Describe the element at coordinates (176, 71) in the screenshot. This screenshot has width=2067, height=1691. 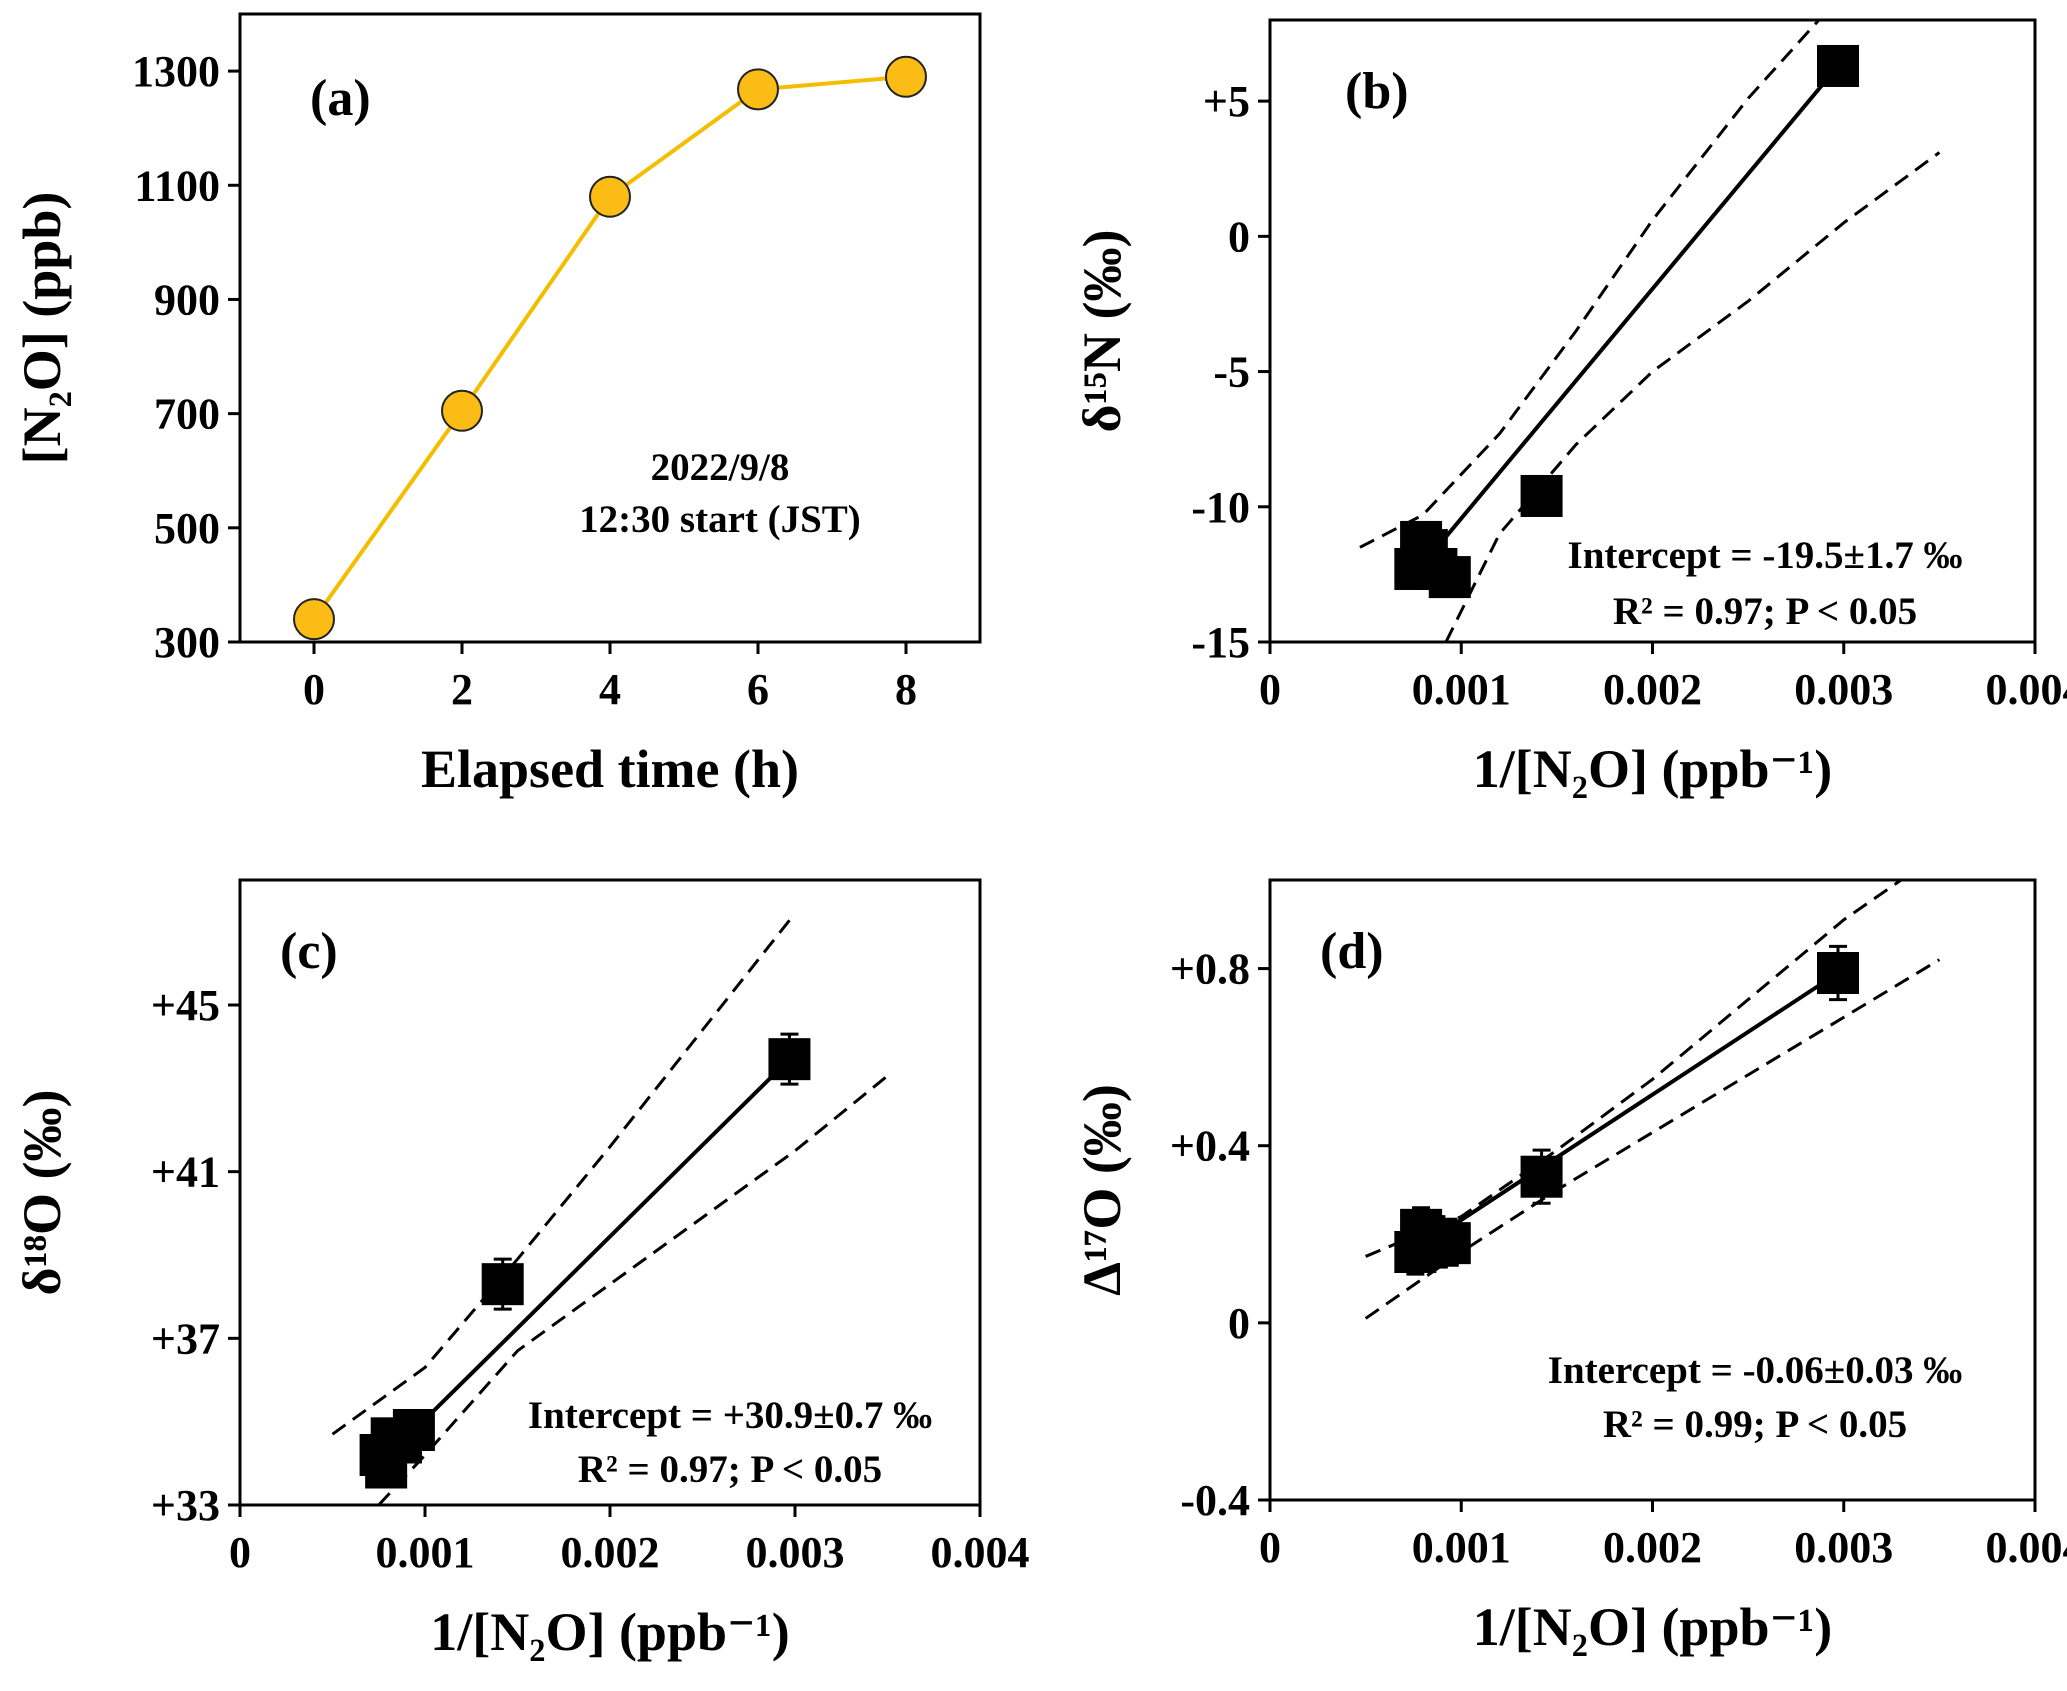
I see `y-tick-label: 1300` at that location.